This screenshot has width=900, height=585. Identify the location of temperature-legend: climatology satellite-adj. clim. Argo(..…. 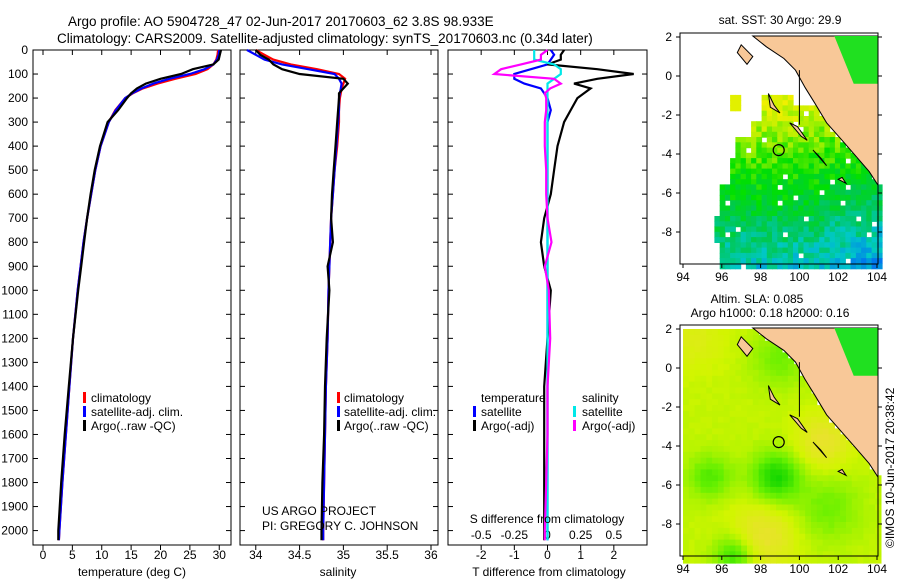
(133, 412).